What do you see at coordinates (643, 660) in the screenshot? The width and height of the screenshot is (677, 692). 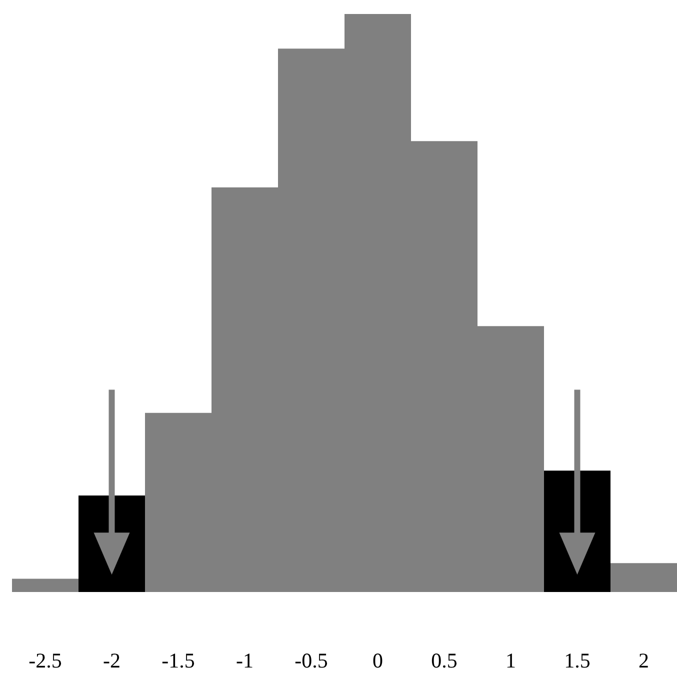 I see `x-tick-label: 2` at bounding box center [643, 660].